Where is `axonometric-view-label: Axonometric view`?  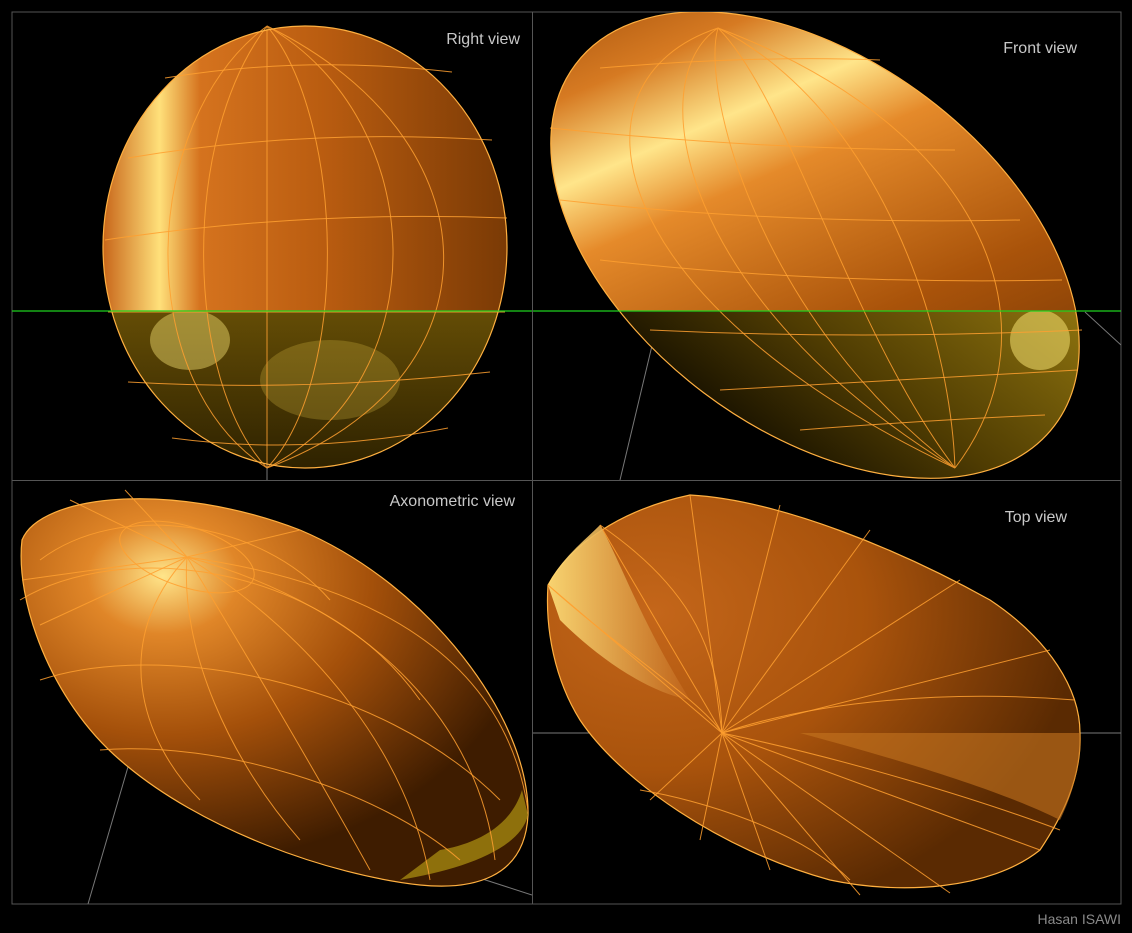
axonometric-view-label: Axonometric view is located at coordinates (453, 501).